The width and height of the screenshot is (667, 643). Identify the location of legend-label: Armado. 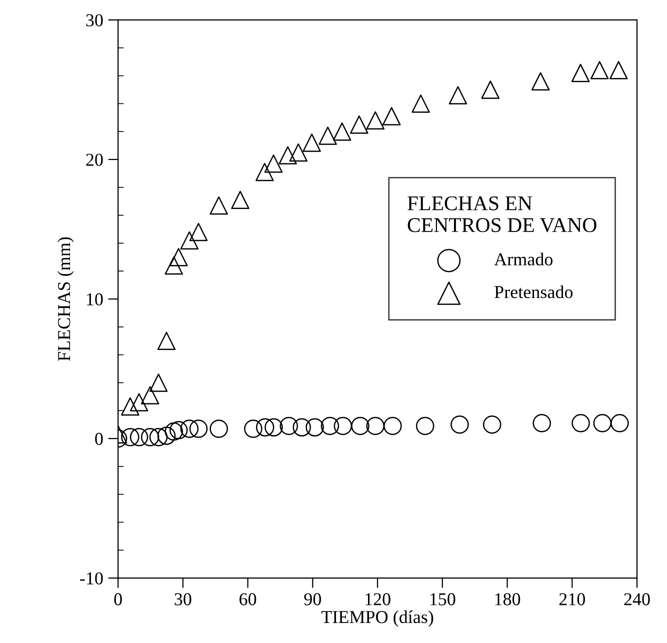
(523, 259).